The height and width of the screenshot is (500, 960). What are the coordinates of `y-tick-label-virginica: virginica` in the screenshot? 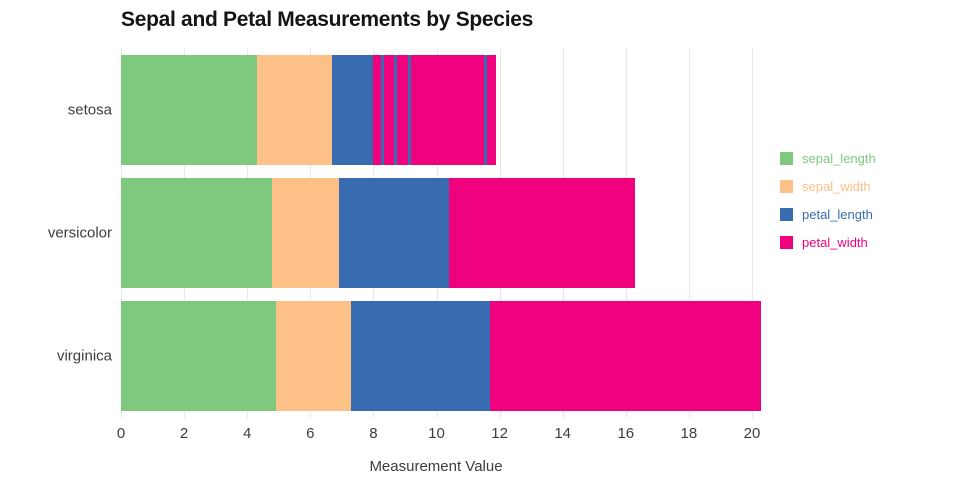 It's located at (84, 356).